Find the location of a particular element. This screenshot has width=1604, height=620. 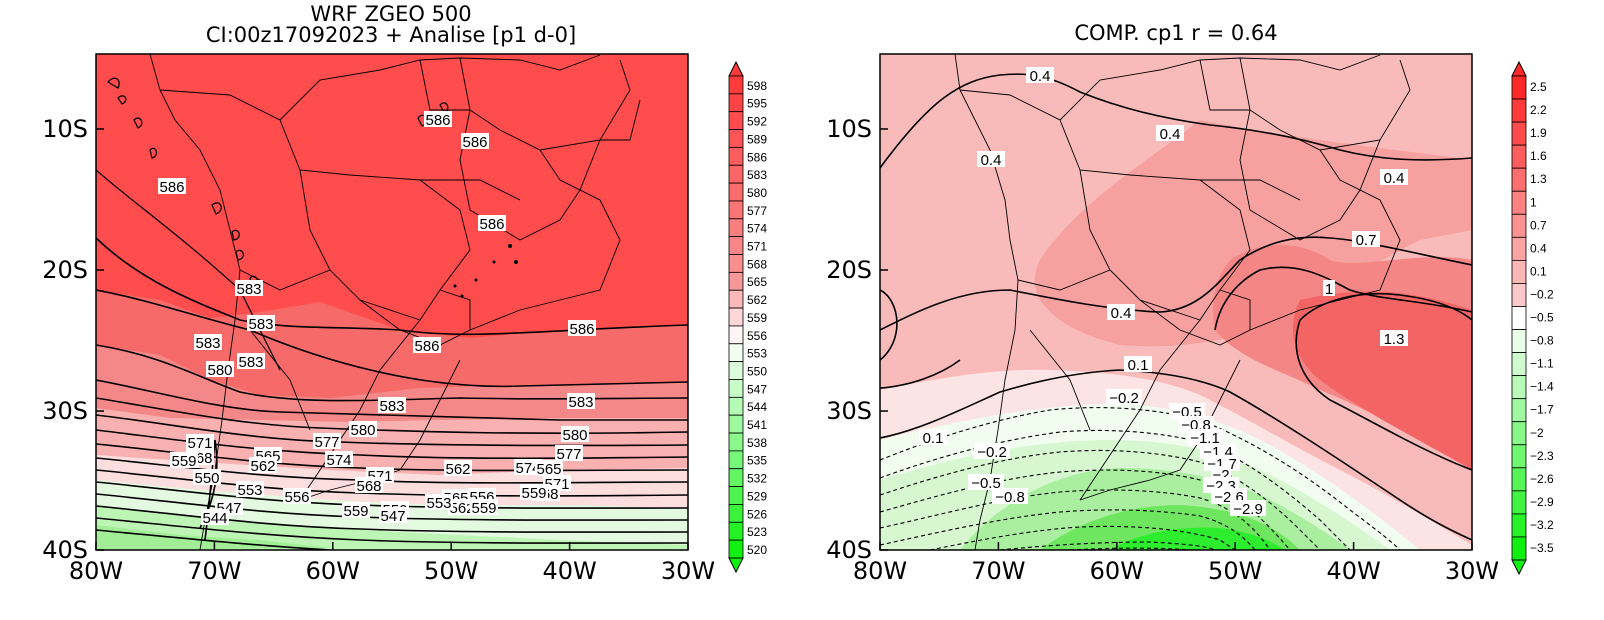

colorbar-label: −2.3 is located at coordinates (1542, 456).